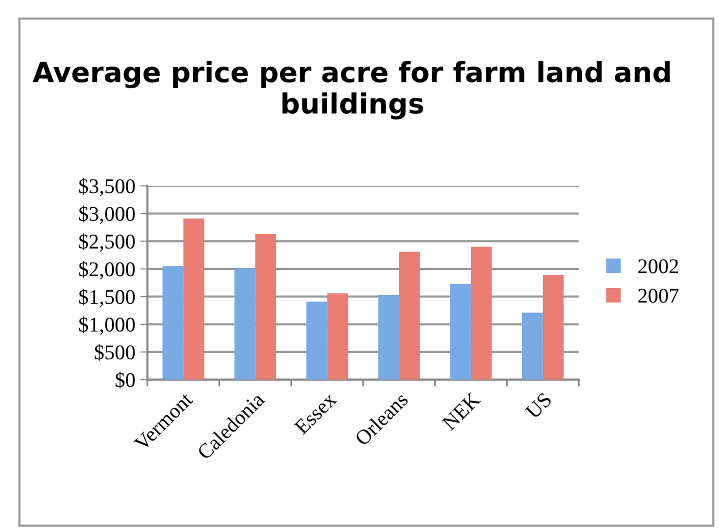 The width and height of the screenshot is (719, 531). Describe the element at coordinates (107, 298) in the screenshot. I see `y-tick-label: $1,500` at that location.